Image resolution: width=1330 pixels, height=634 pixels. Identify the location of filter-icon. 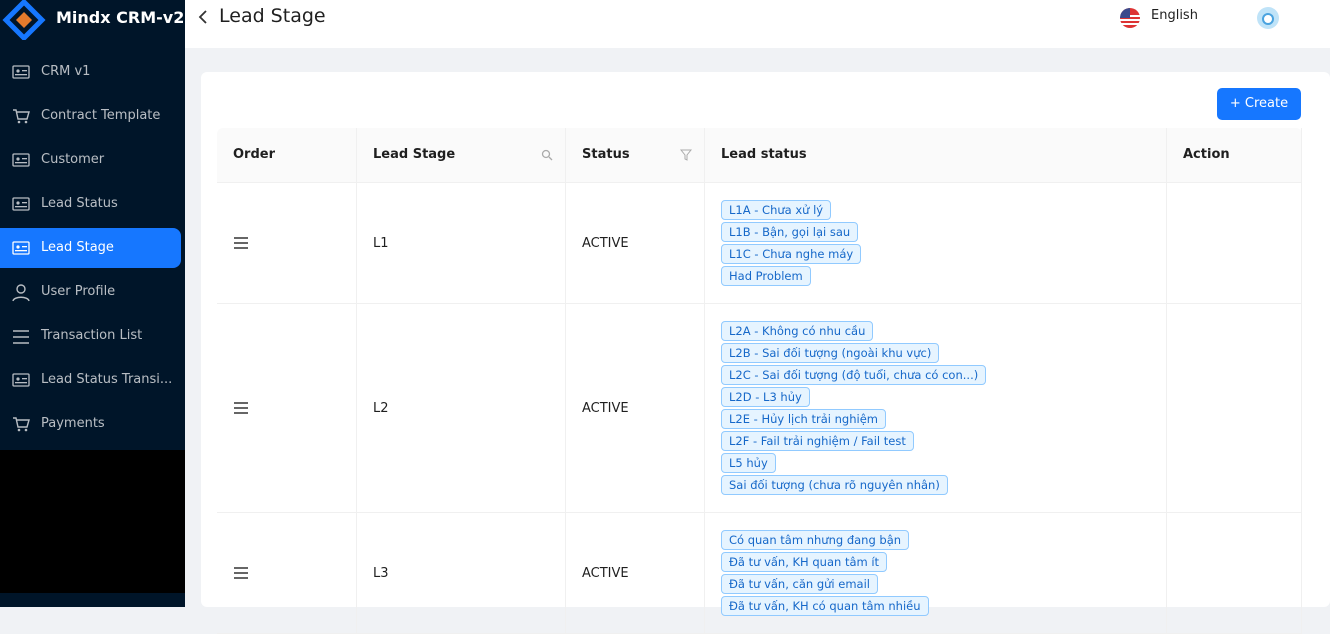
(686, 155).